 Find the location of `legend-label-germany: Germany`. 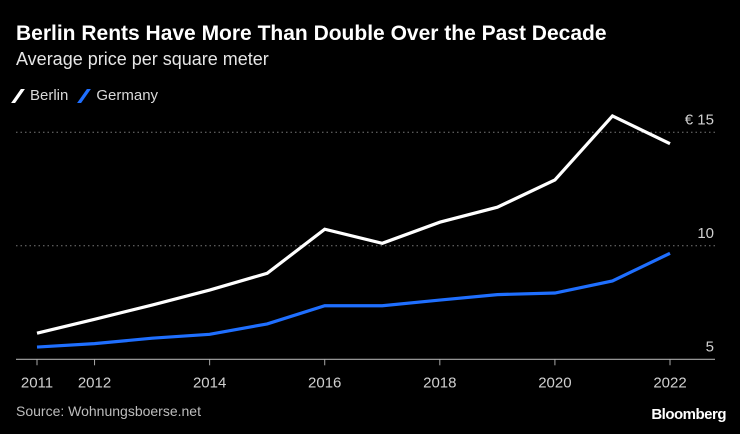

legend-label-germany: Germany is located at coordinates (127, 95).